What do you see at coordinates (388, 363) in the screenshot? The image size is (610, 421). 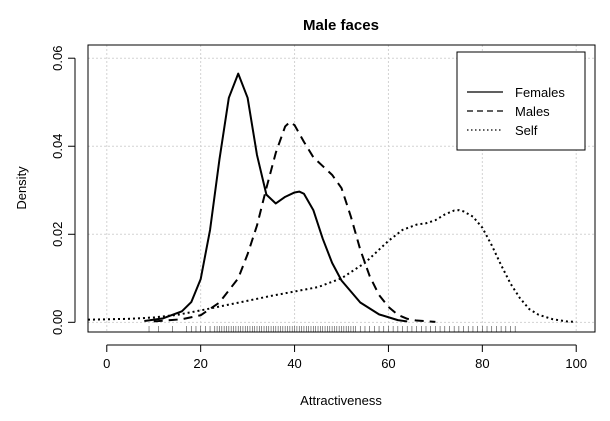 I see `x-tick-label-3: 60` at bounding box center [388, 363].